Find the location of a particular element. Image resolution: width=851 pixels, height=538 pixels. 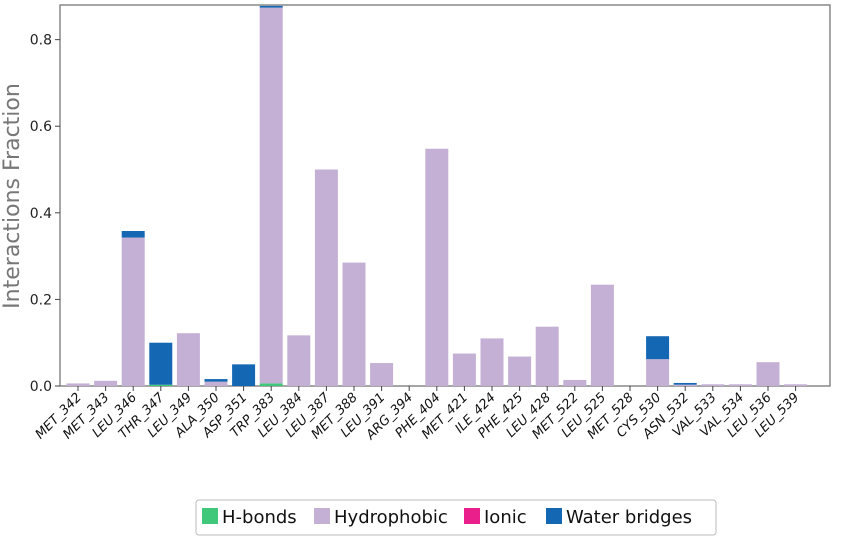

bar-asn-532-hydrophobic is located at coordinates (685, 385).